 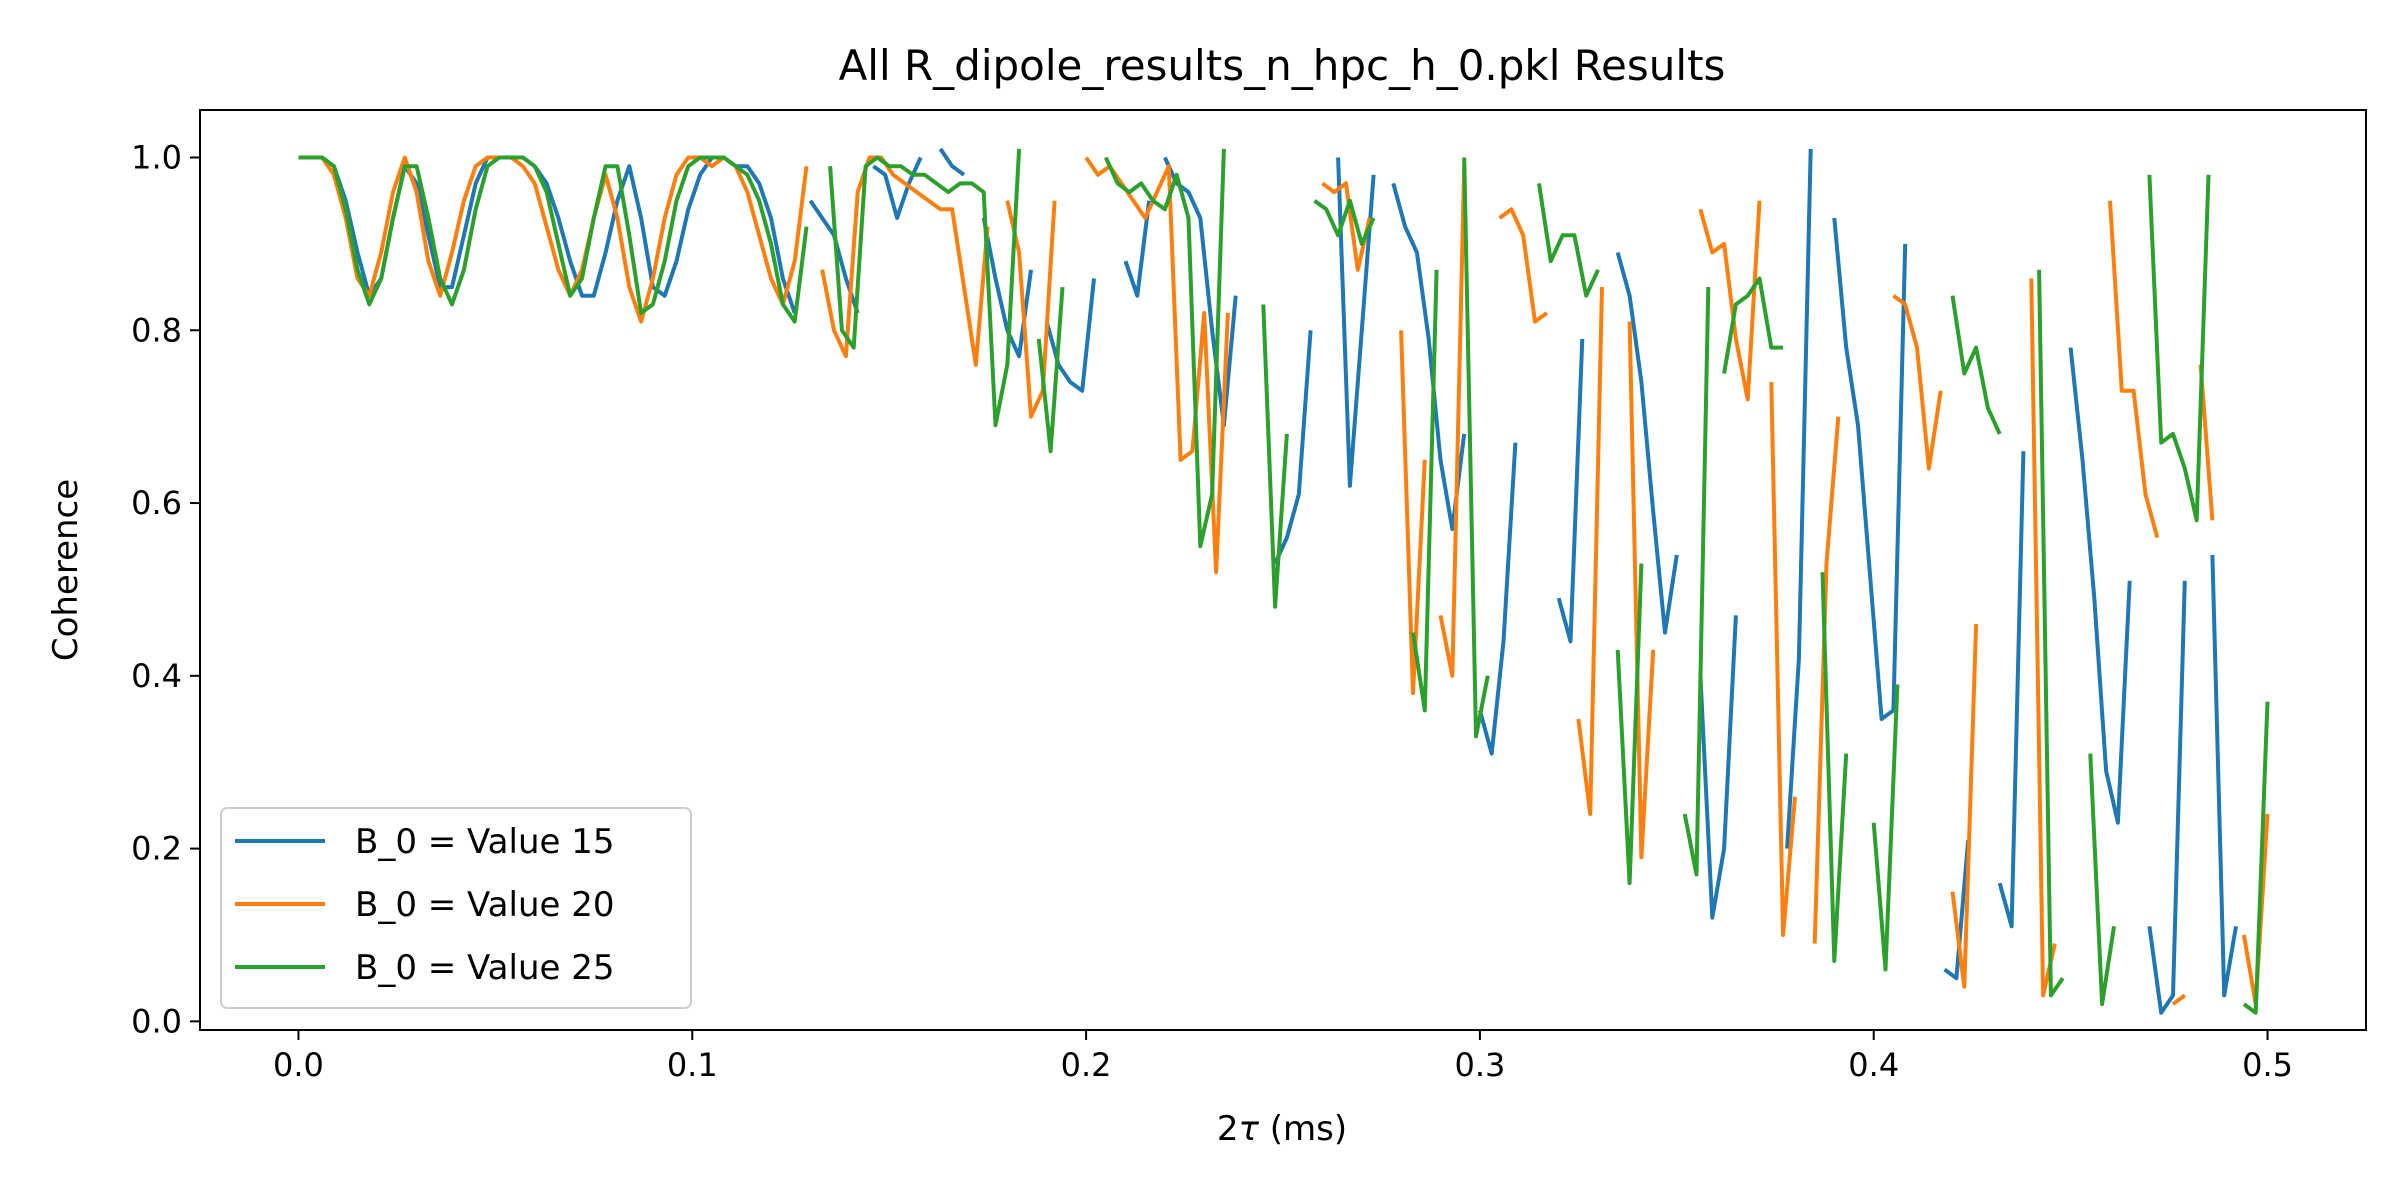 What do you see at coordinates (156, 1021) in the screenshot?
I see `y-tick-label: 0.0` at bounding box center [156, 1021].